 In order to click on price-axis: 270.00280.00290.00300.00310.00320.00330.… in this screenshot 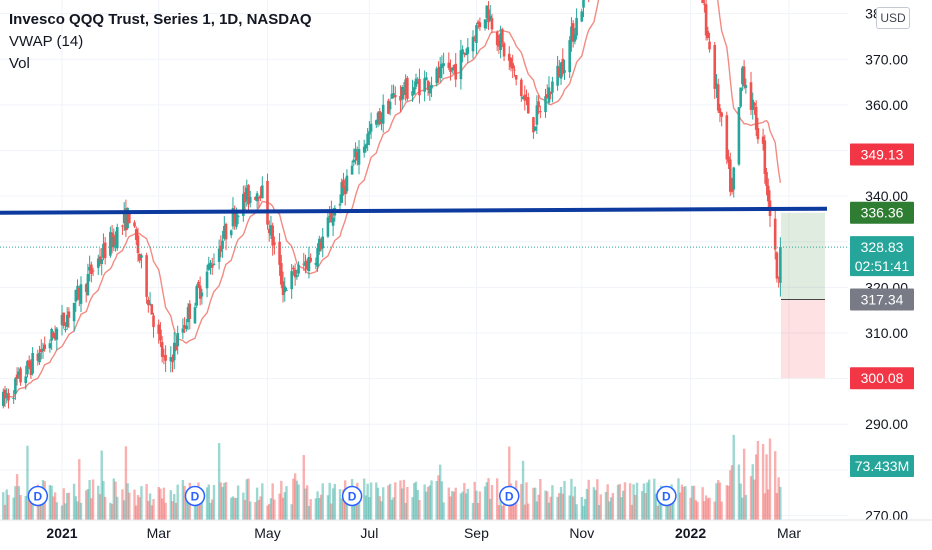, I will do `click(890, 261)`.